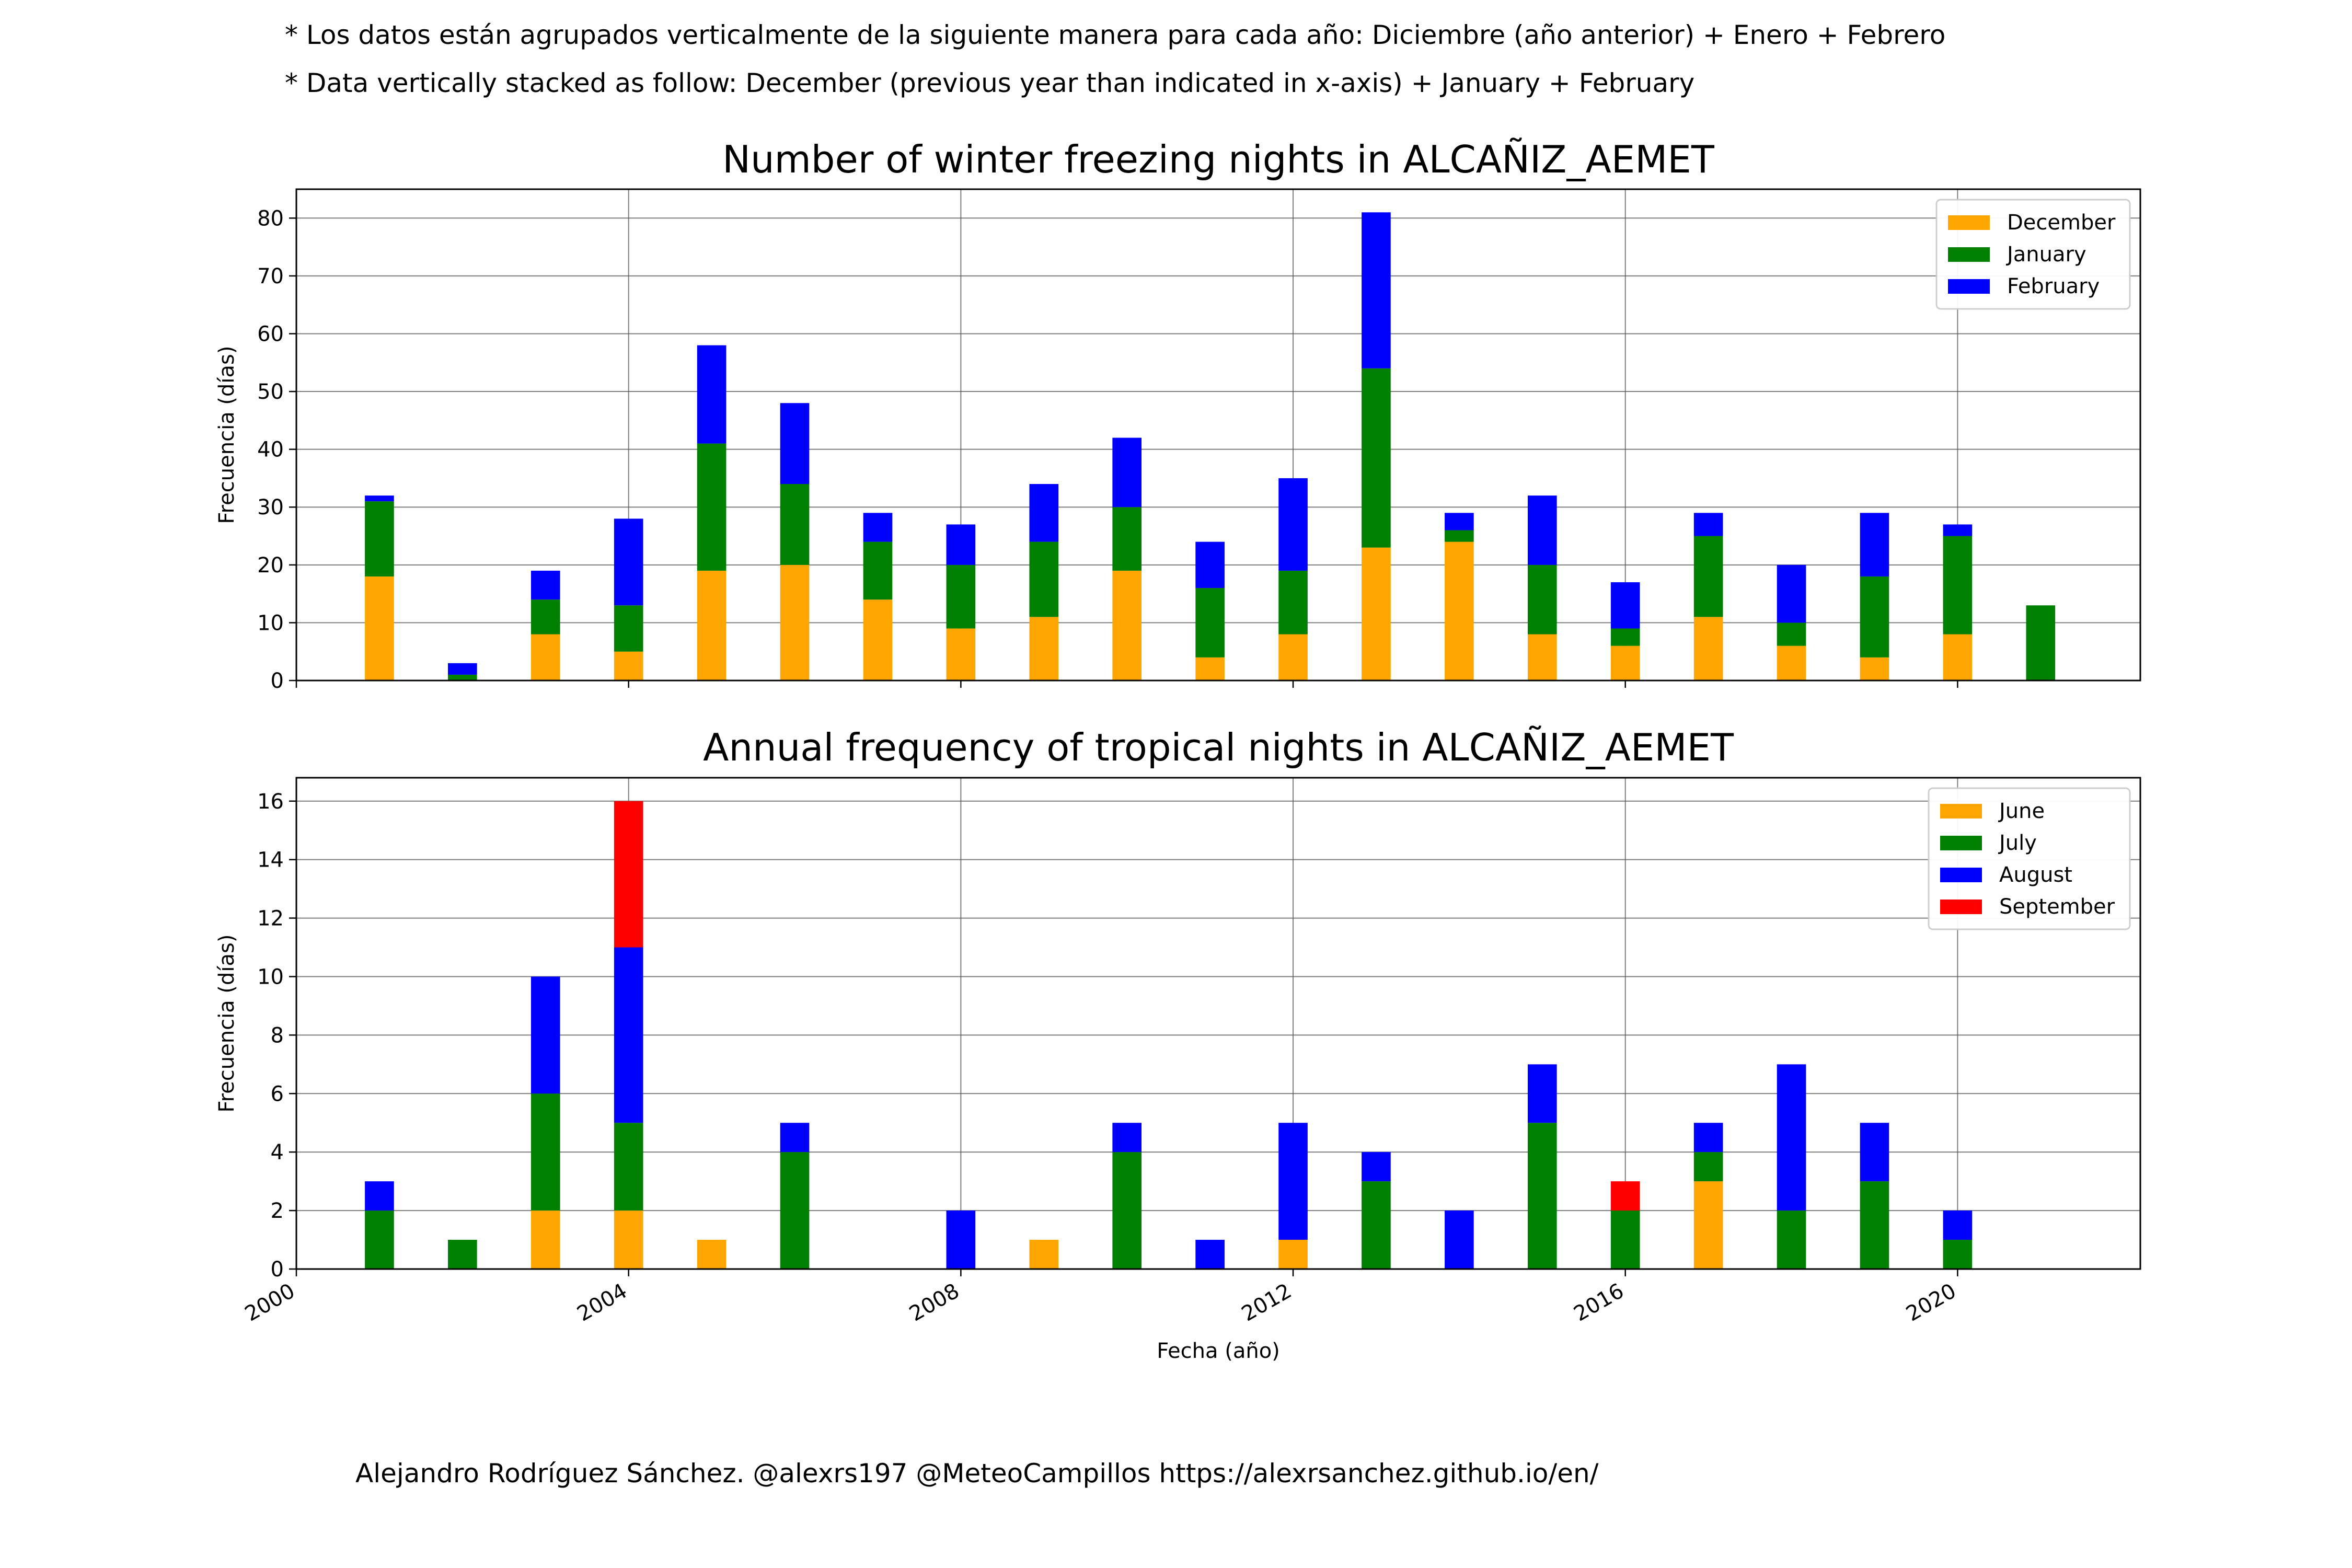 The image size is (2352, 1568). Describe the element at coordinates (270, 860) in the screenshot. I see `y-tick-label: 14` at that location.